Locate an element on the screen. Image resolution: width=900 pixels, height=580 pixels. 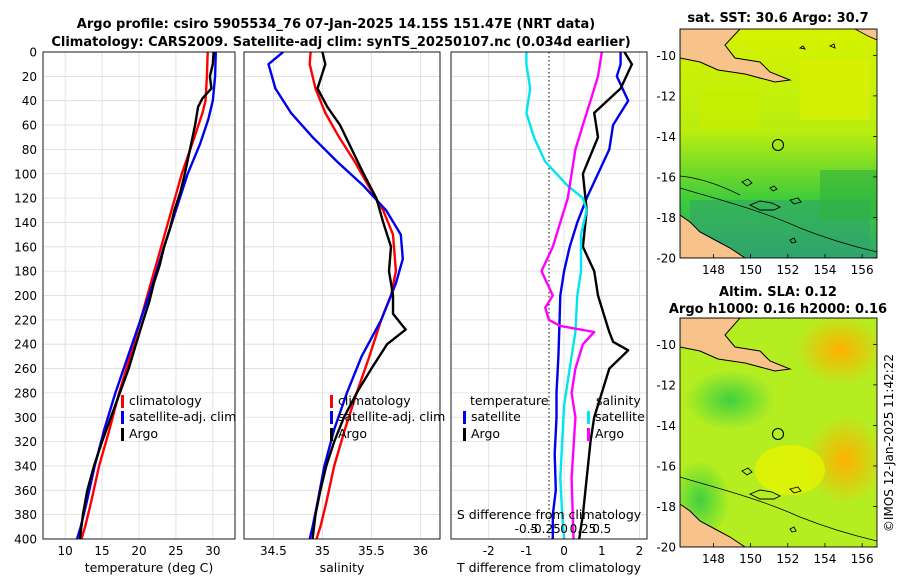
t-difference-axis-label: T difference from climatology is located at coordinates (549, 567).